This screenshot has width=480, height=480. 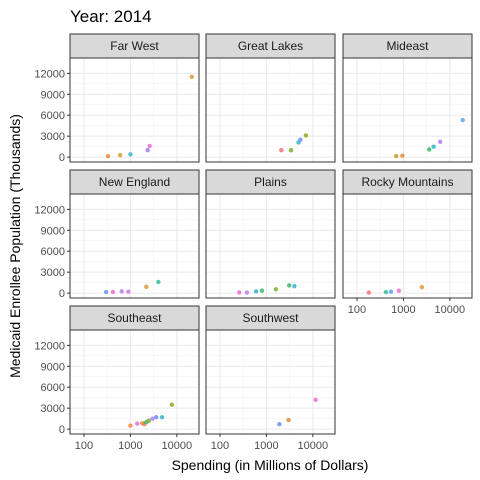 What do you see at coordinates (407, 182) in the screenshot?
I see `facet-label: Rocky Mountains` at bounding box center [407, 182].